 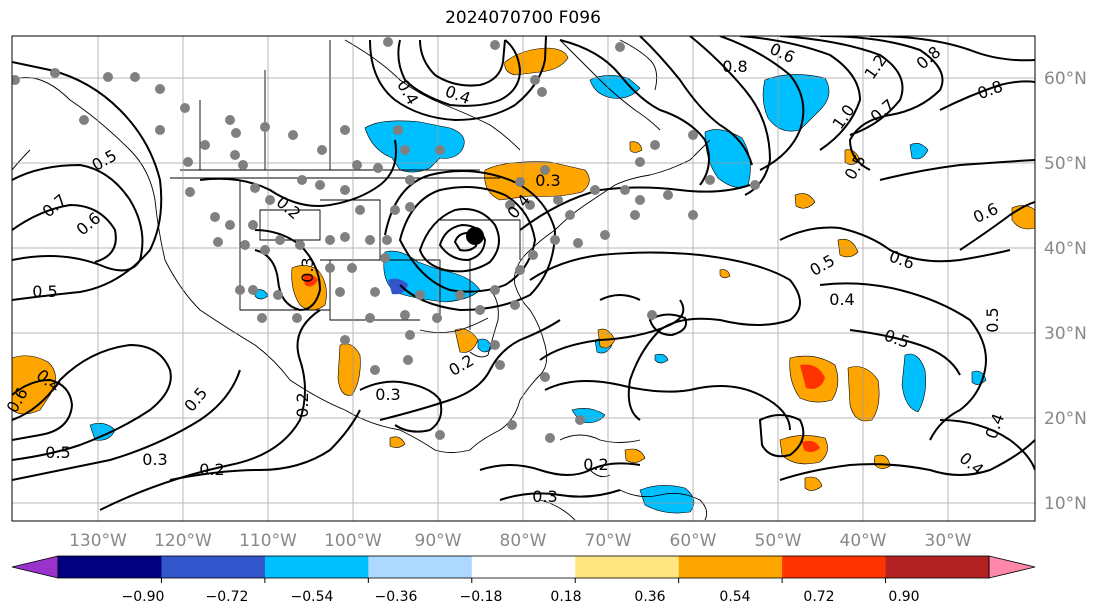 What do you see at coordinates (143, 597) in the screenshot?
I see `colorbar-tick-label: −0.90` at bounding box center [143, 597].